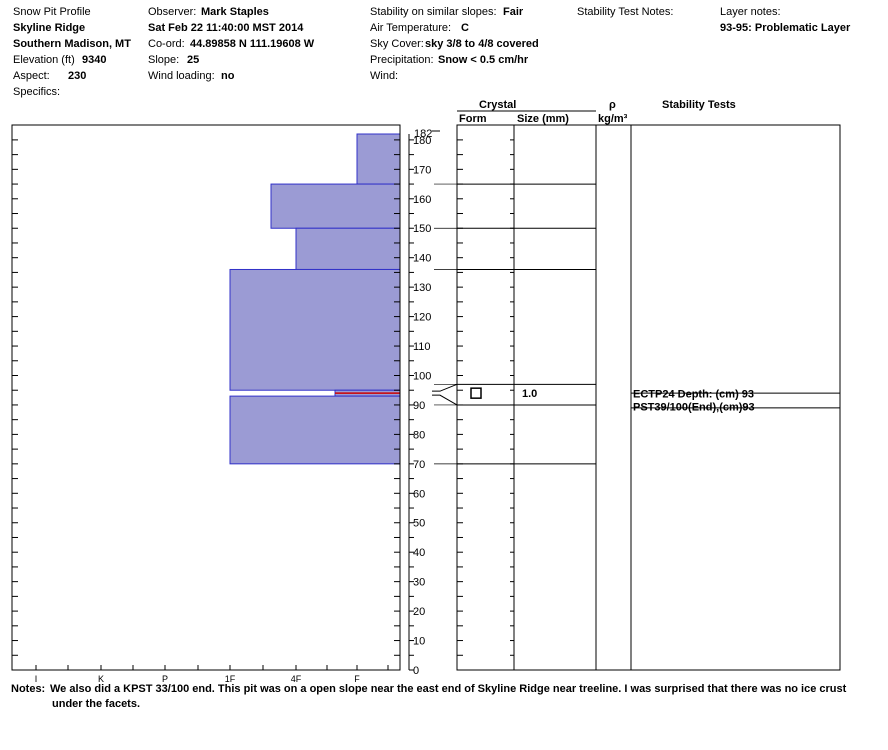 Image resolution: width=888 pixels, height=750 pixels. I want to click on aspect-value: 230, so click(77, 76).